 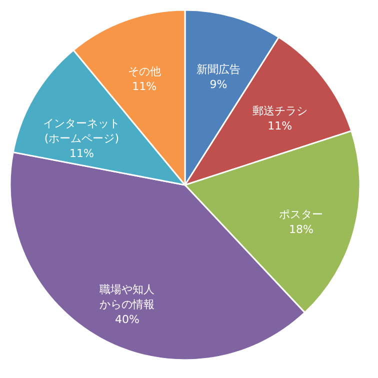 What do you see at coordinates (219, 84) in the screenshot?
I see `data-label: 9%` at bounding box center [219, 84].